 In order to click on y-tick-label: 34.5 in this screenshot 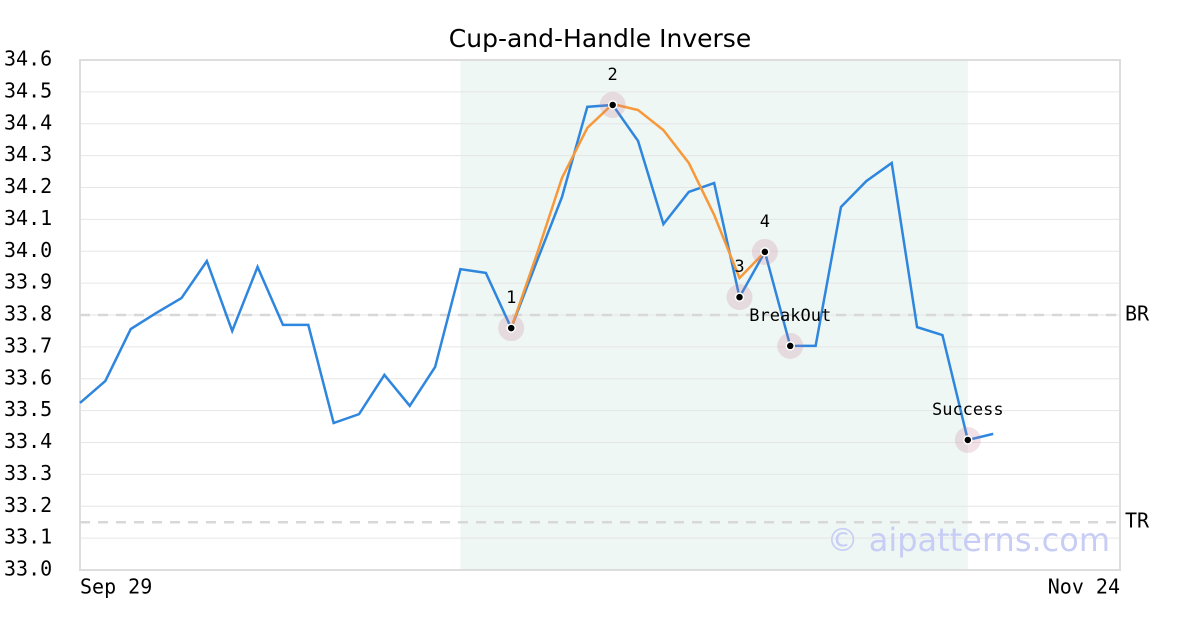, I will do `click(28, 90)`.